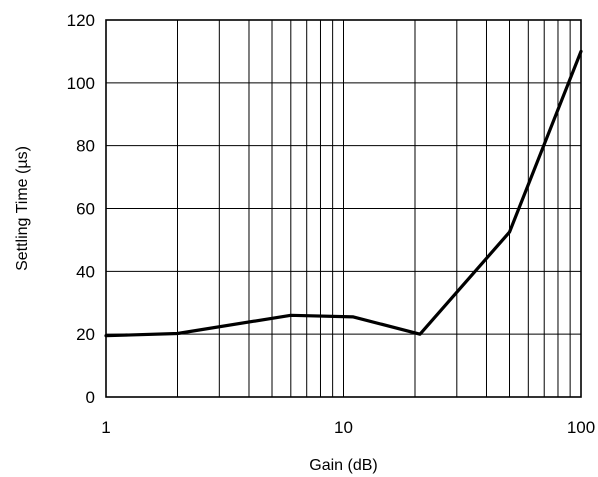 The image size is (598, 477). Describe the element at coordinates (85, 146) in the screenshot. I see `y-tick-label: 80` at that location.